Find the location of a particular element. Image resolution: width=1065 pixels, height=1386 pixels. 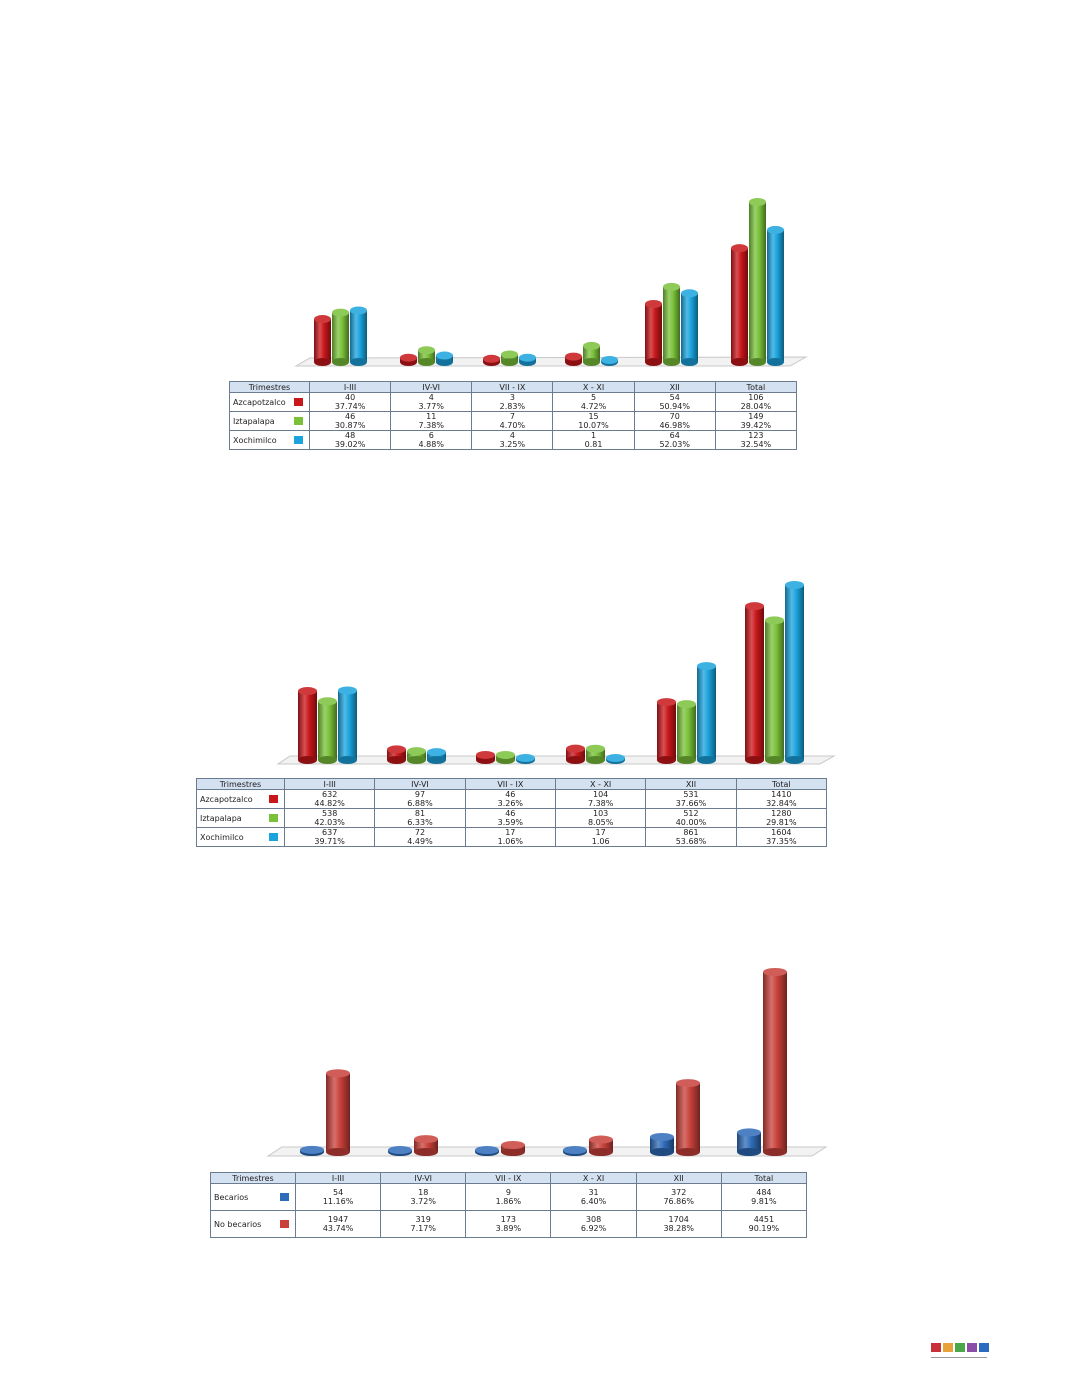

cell-percent: 46.98% is located at coordinates (674, 425).